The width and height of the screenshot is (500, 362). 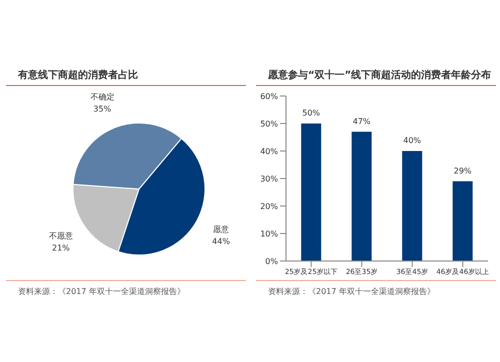 What do you see at coordinates (61, 247) in the screenshot?
I see `data-label: 21%` at bounding box center [61, 247].